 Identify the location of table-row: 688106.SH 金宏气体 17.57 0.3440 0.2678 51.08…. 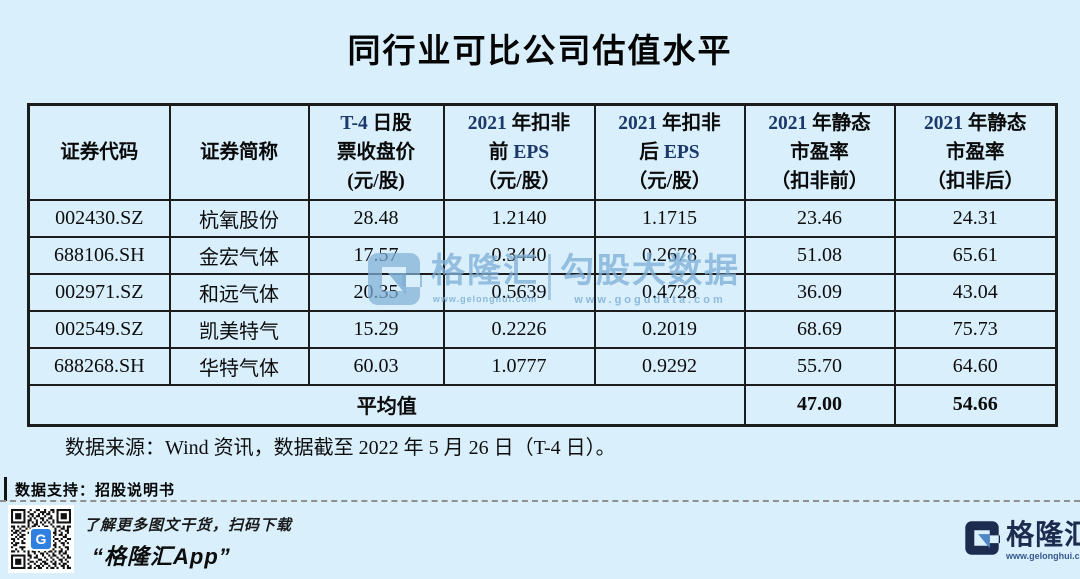
(542, 255).